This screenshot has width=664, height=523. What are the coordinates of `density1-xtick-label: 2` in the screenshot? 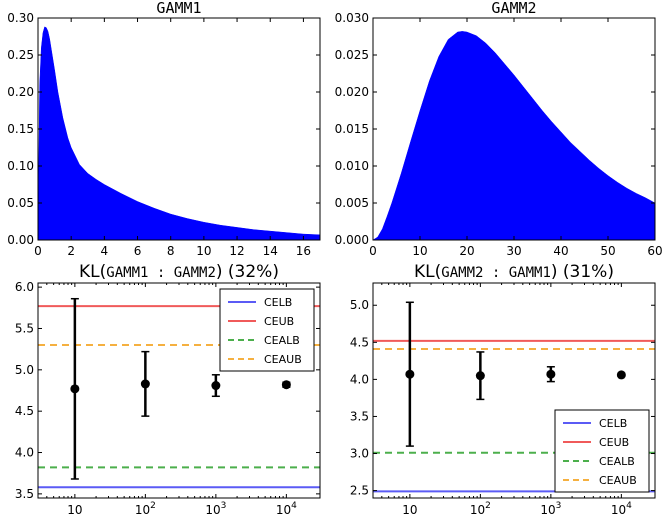 It's located at (71, 251).